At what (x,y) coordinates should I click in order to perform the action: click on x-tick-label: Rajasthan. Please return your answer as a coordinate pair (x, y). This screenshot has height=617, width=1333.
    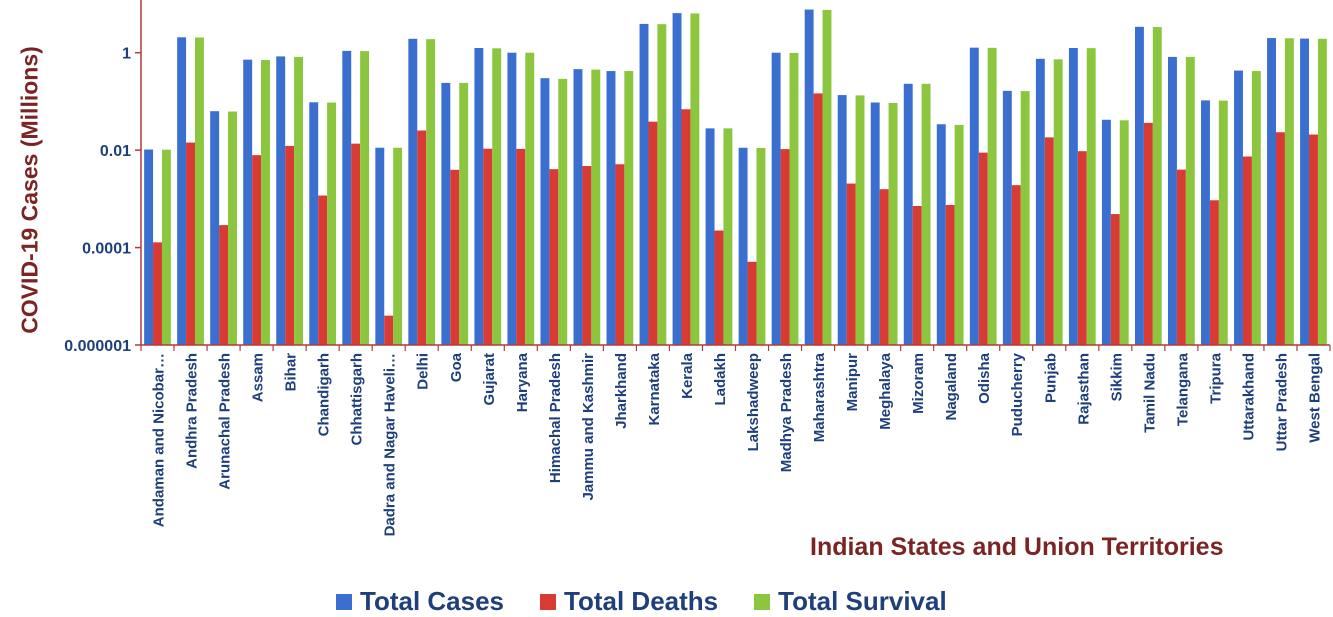
    Looking at the image, I should click on (1083, 389).